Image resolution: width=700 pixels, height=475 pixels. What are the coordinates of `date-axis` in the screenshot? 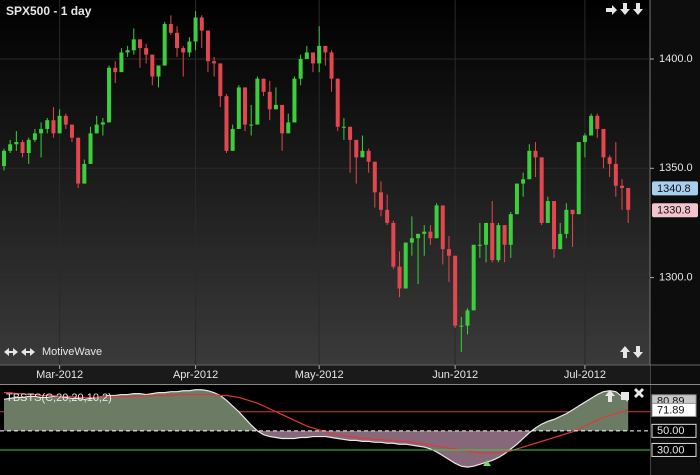 It's located at (325, 374).